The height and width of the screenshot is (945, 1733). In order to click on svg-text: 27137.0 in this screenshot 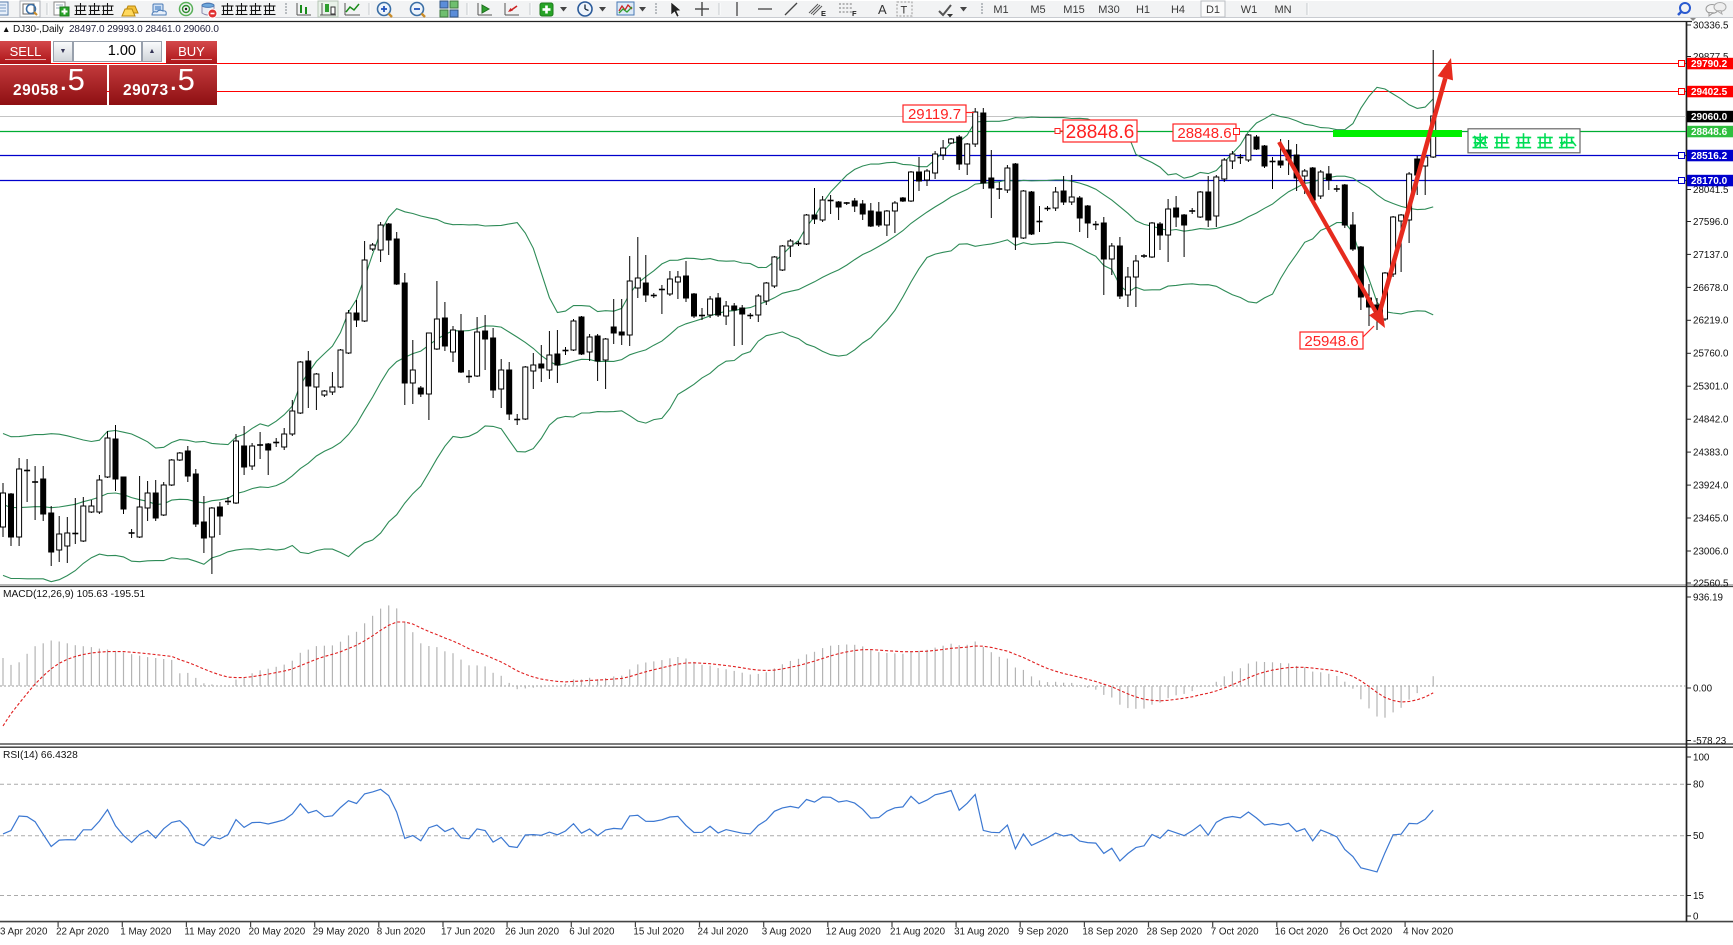, I will do `click(1711, 255)`.